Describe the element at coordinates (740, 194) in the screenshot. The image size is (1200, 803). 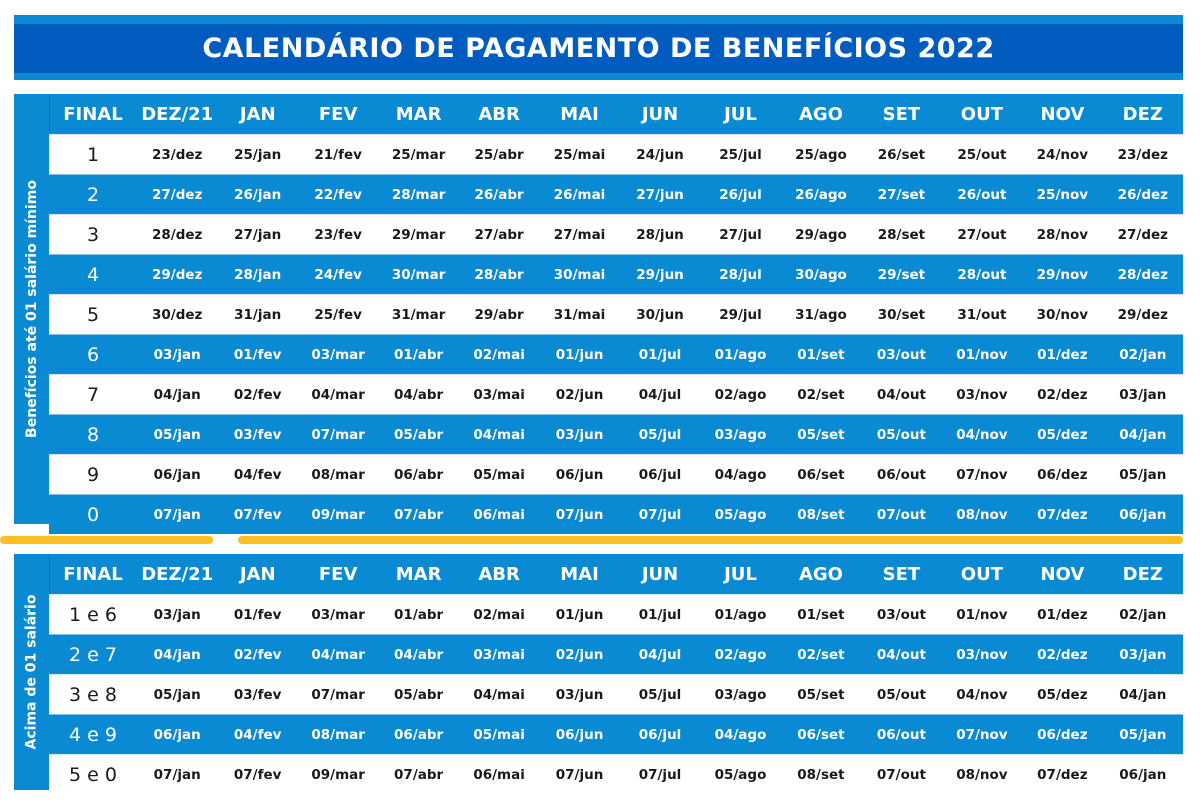
I see `payment-date: 26/jul` at that location.